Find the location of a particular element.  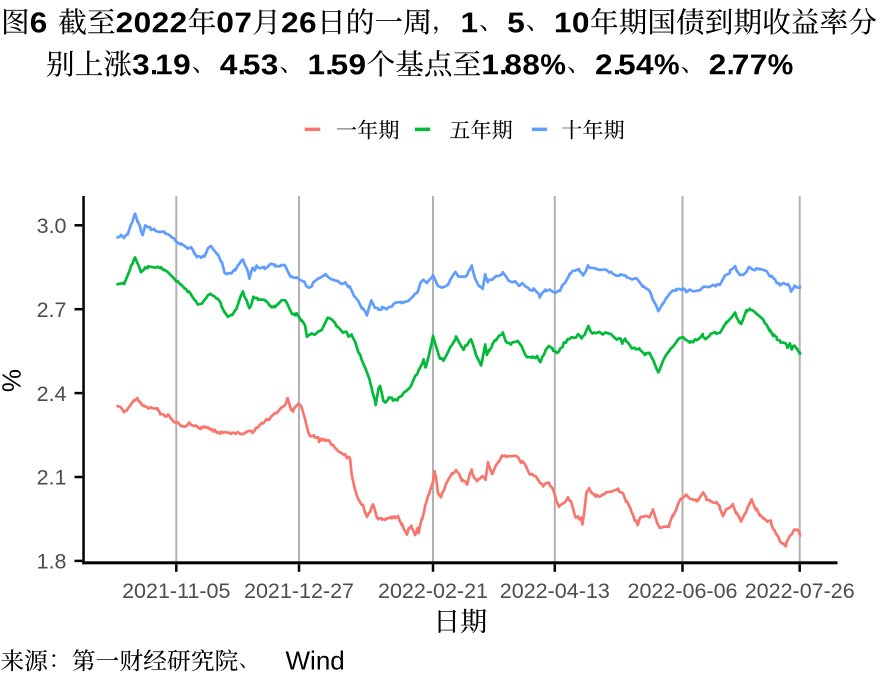

svg-text: 2022-04-13 is located at coordinates (555, 591).